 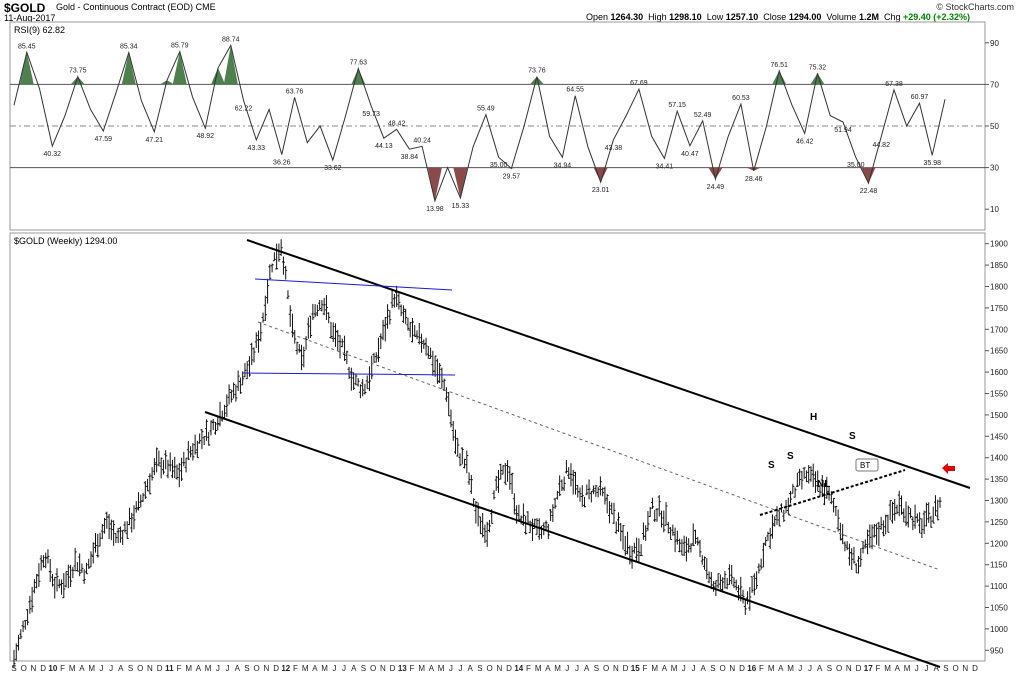 I want to click on price-legend: $GOLD (Weekly) 1294.00, so click(x=65, y=241).